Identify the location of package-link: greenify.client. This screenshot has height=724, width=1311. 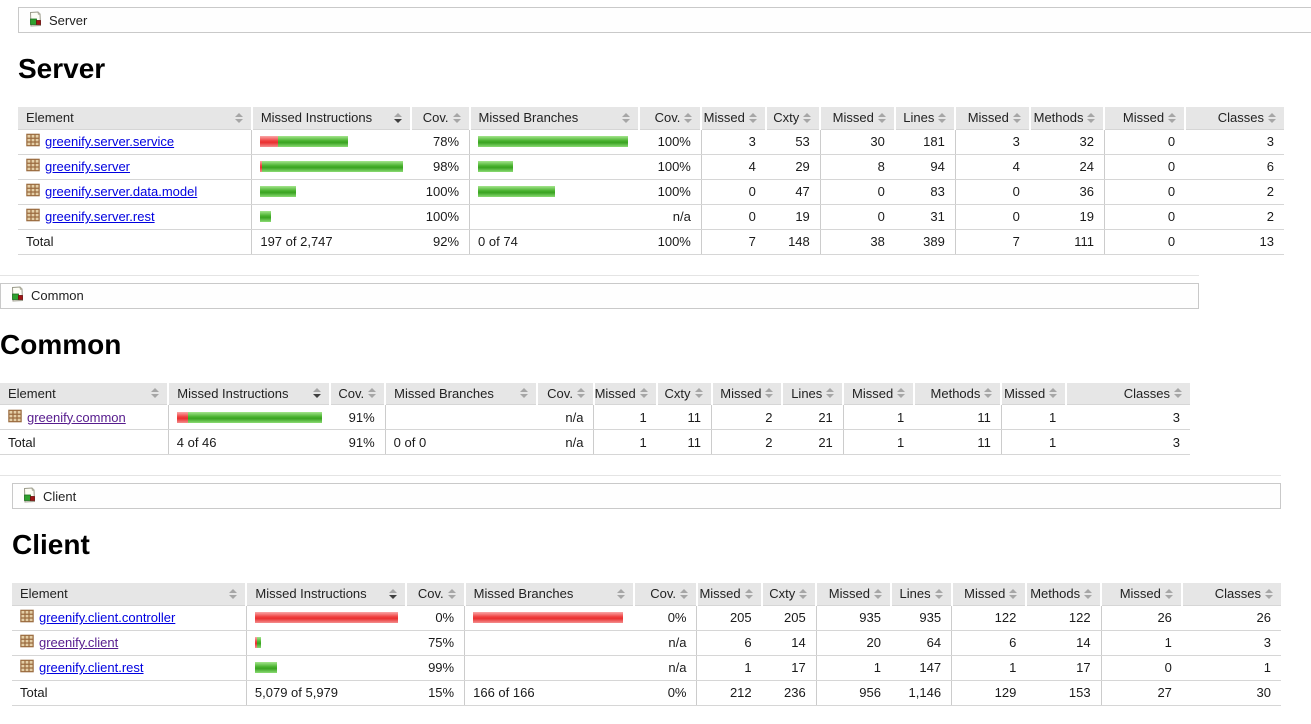
(79, 642).